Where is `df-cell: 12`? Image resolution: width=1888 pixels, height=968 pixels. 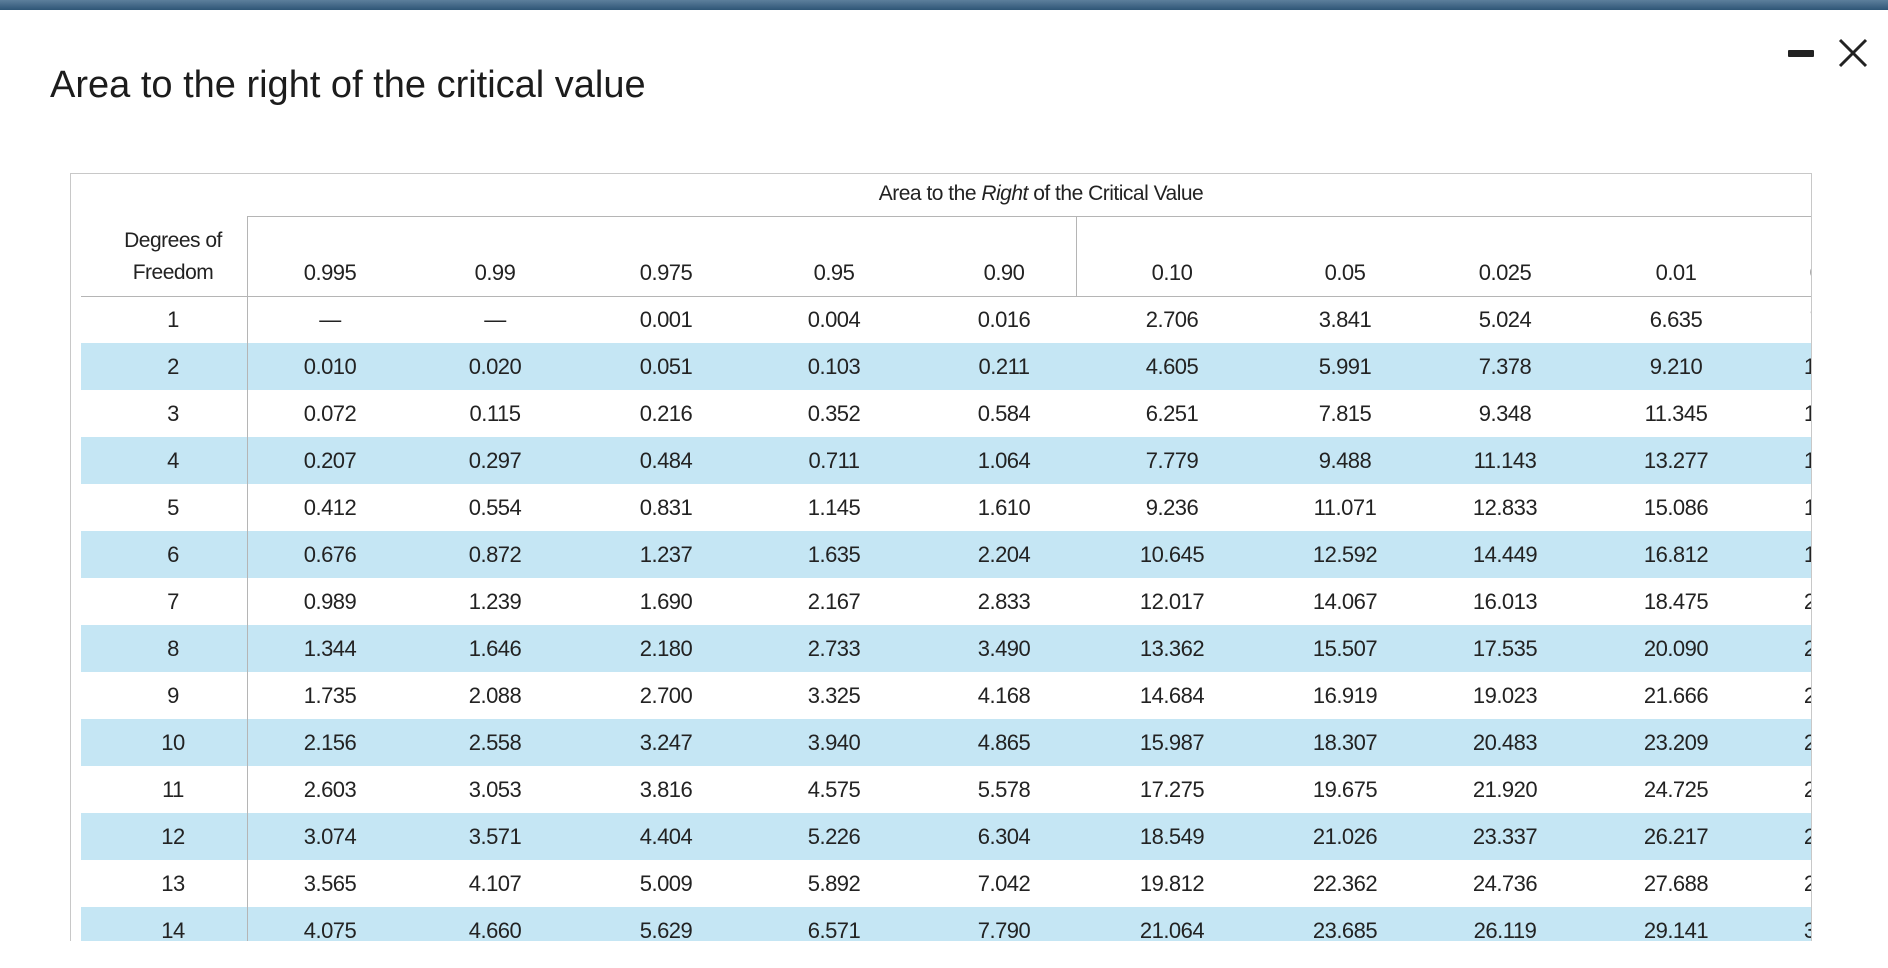
df-cell: 12 is located at coordinates (173, 836).